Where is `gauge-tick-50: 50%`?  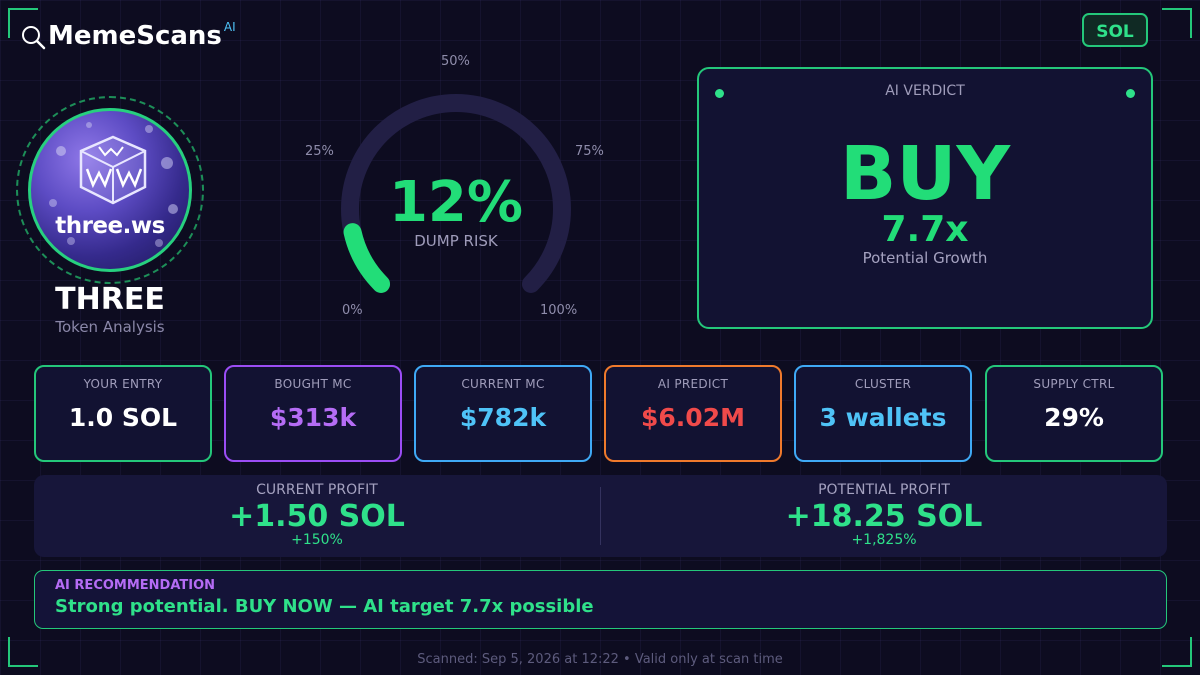
gauge-tick-50: 50% is located at coordinates (455, 61).